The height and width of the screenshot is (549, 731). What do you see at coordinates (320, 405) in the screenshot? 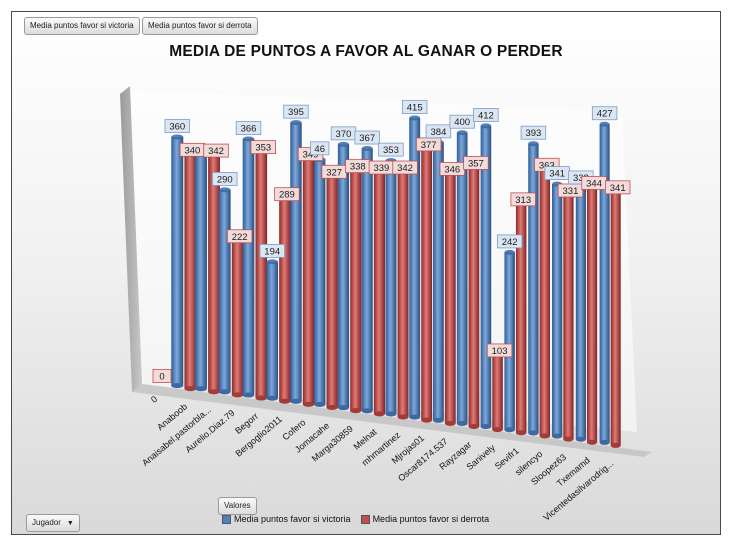
I see `bar-victoria-6-base` at bounding box center [320, 405].